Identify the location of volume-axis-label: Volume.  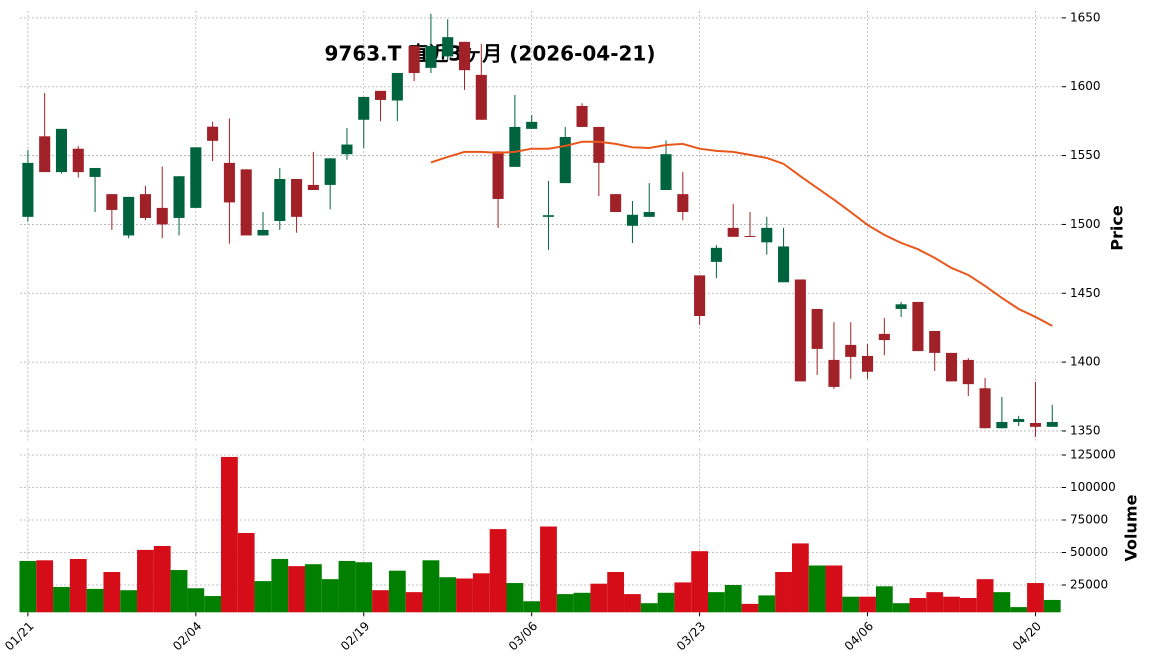
(1131, 527).